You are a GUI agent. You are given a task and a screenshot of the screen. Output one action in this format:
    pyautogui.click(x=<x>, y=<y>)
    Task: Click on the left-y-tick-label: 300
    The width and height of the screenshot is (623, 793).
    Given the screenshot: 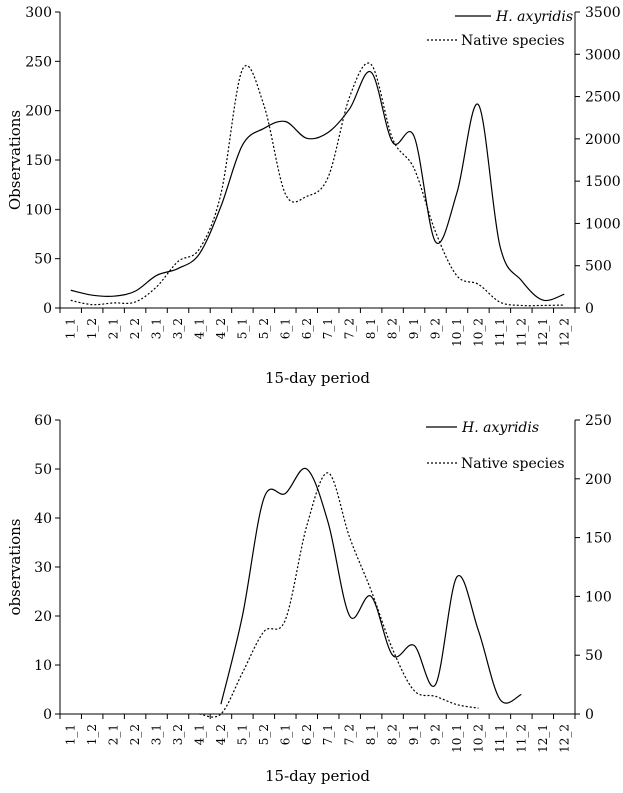 What is the action you would take?
    pyautogui.click(x=38, y=13)
    